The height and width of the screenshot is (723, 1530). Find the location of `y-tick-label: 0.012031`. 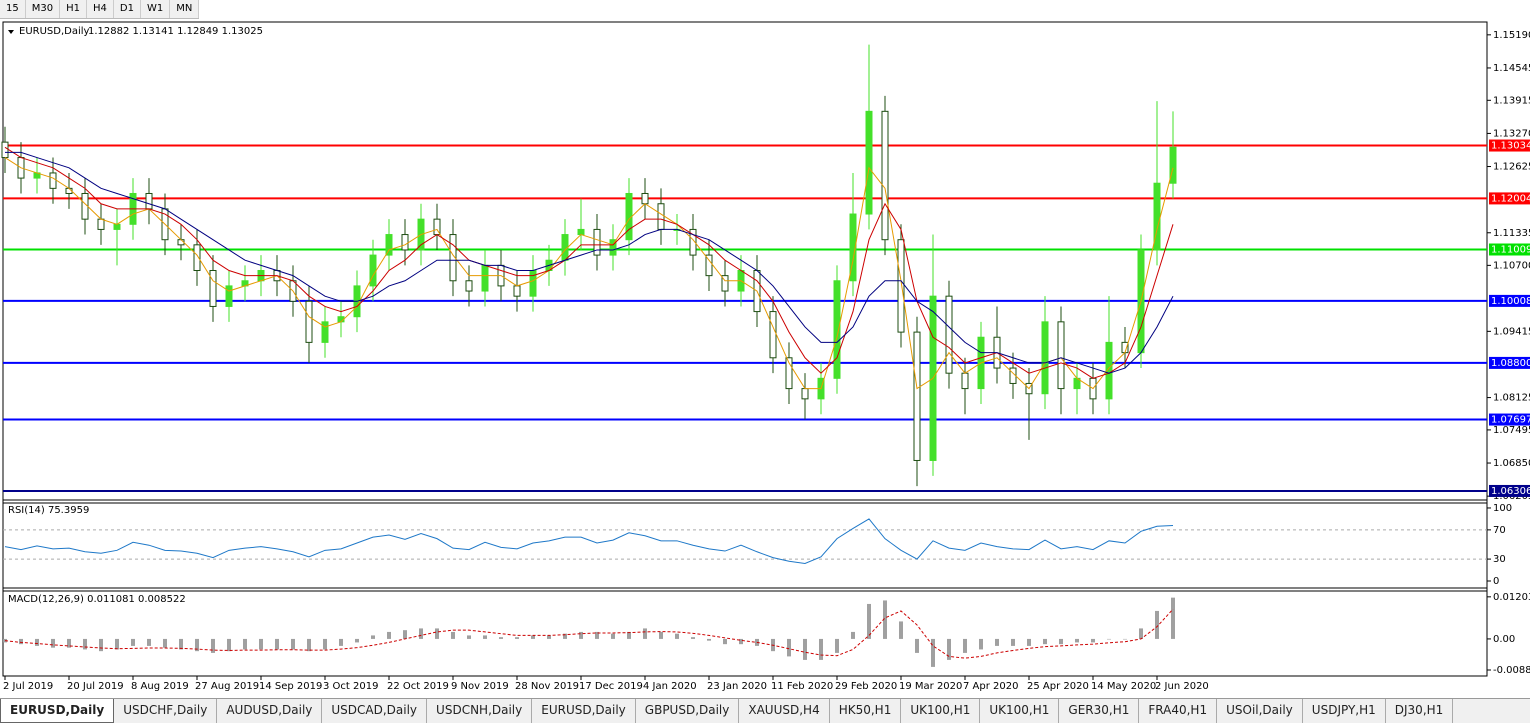

y-tick-label: 0.012031 is located at coordinates (1511, 597).